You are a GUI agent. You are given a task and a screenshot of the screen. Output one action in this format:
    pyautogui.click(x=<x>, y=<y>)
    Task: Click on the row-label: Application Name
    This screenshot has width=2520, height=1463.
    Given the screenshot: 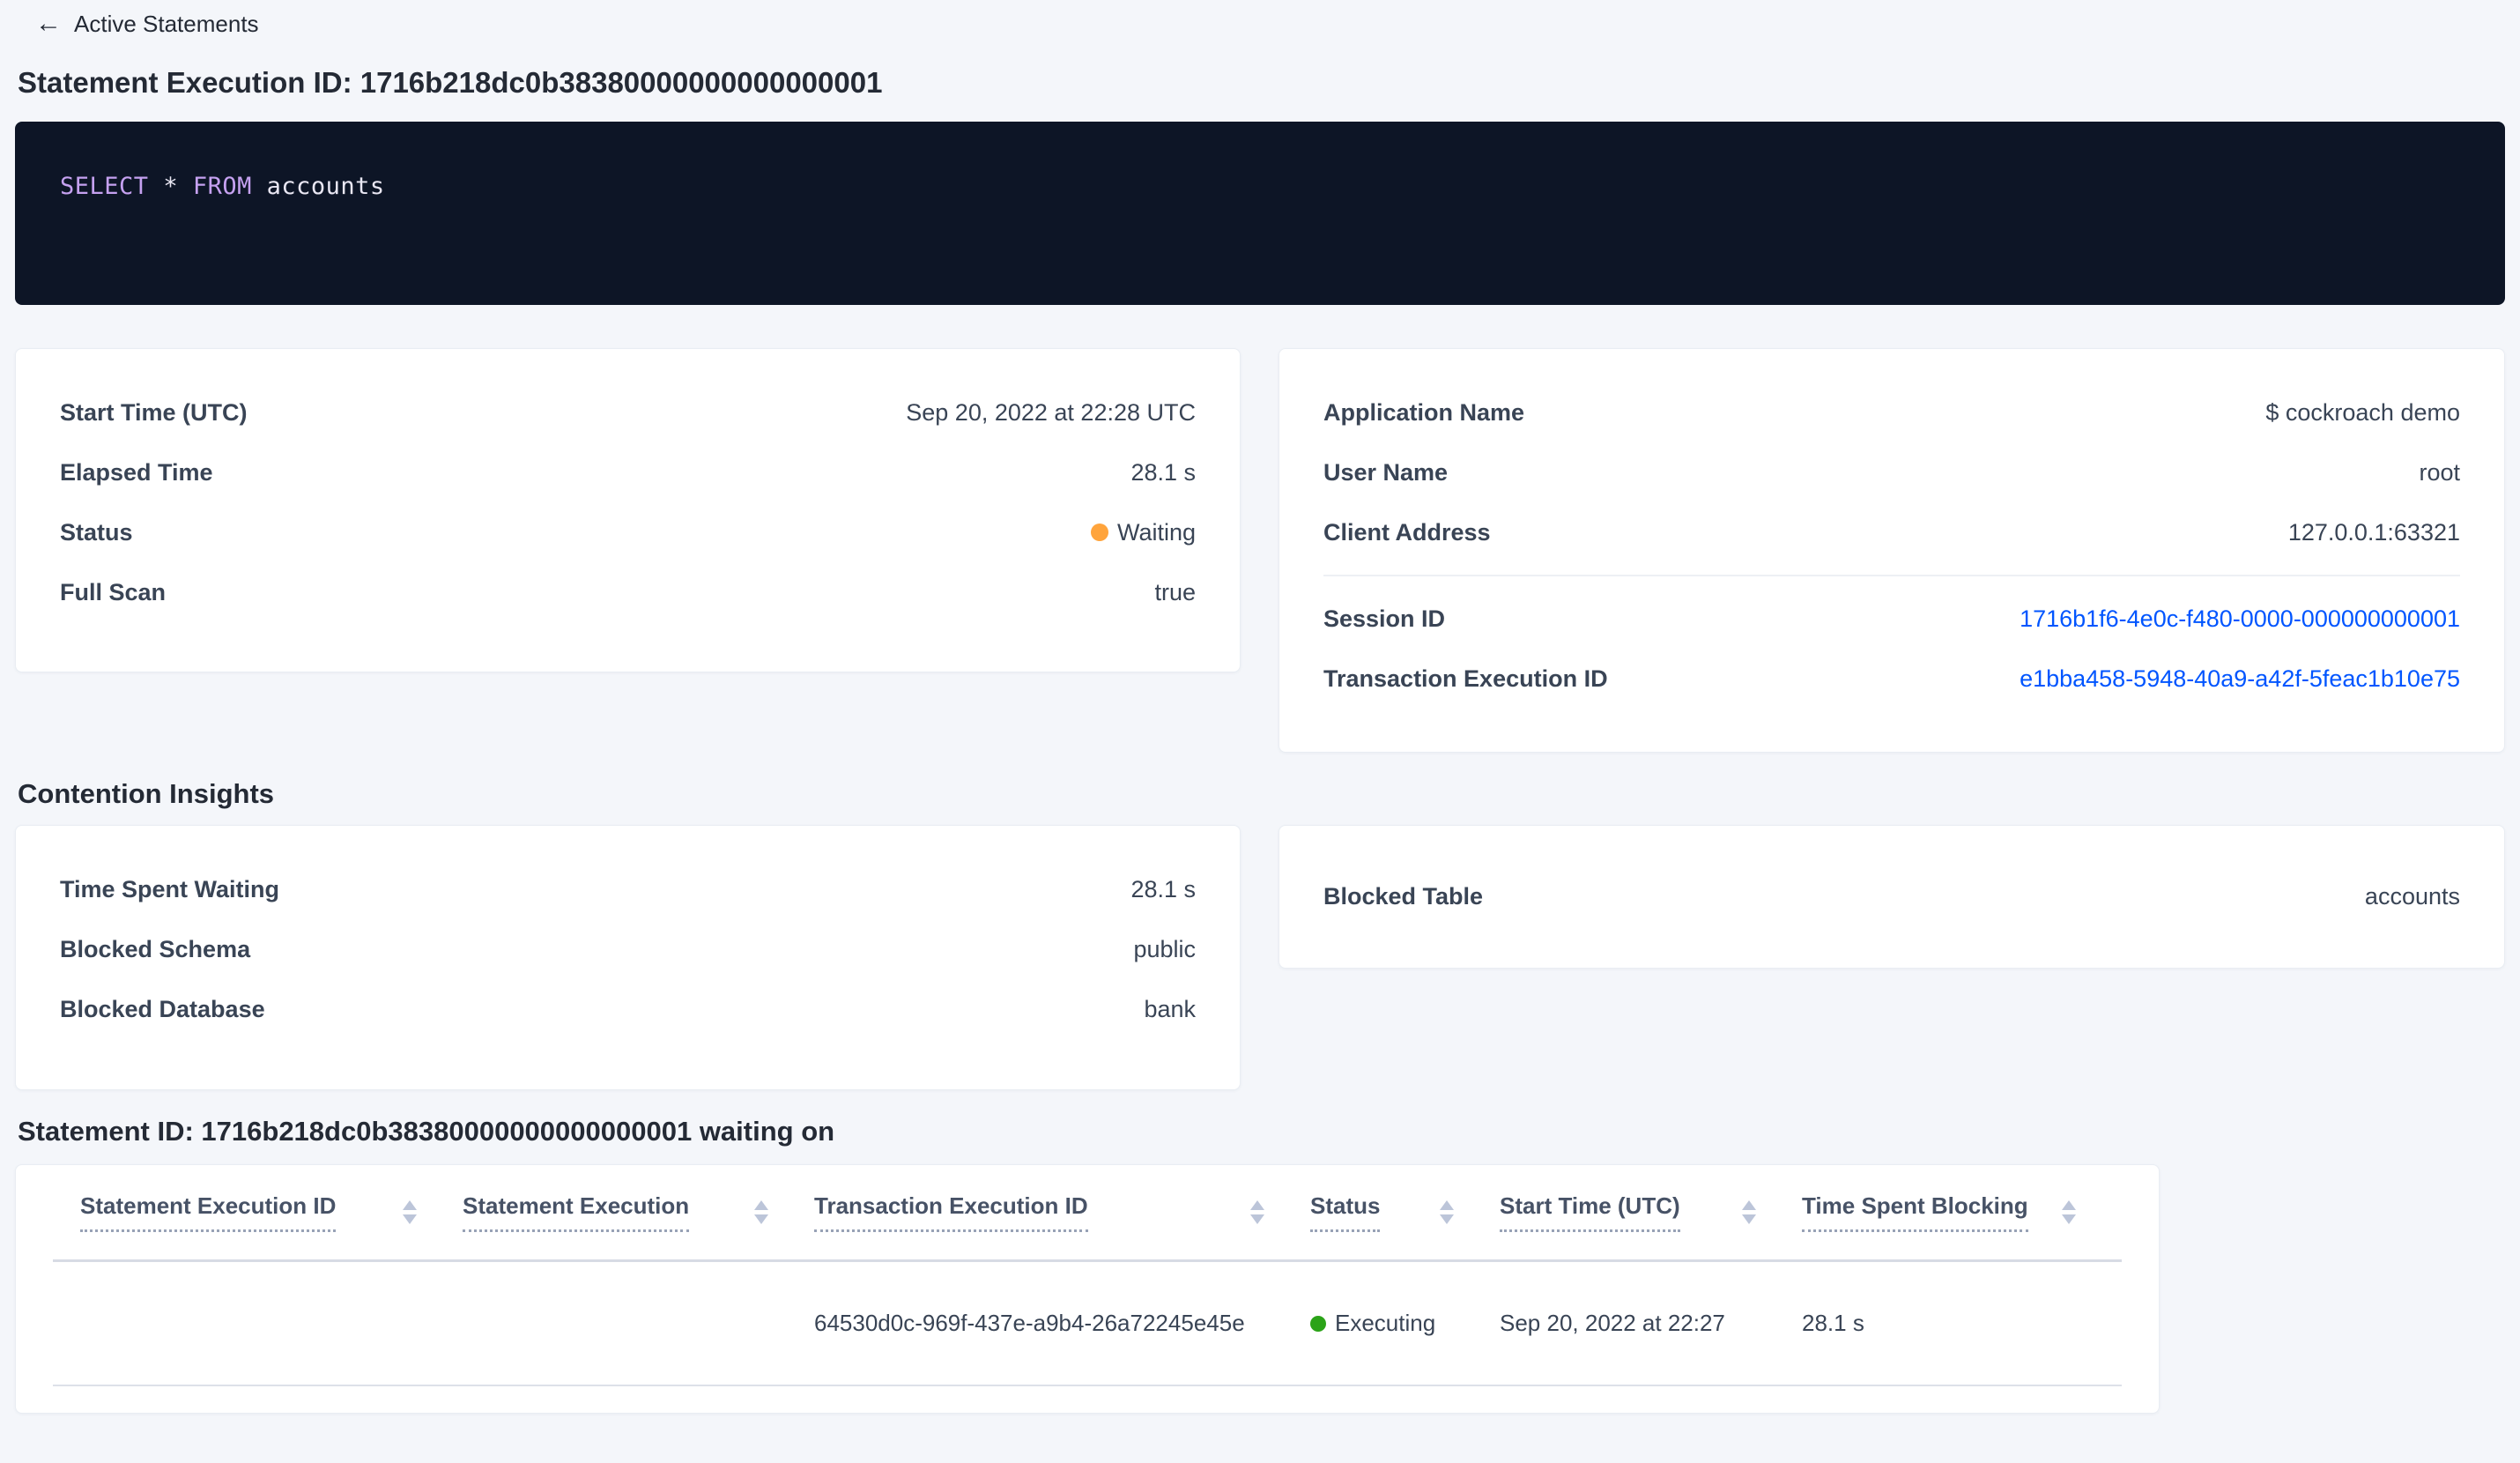 What is the action you would take?
    pyautogui.click(x=1424, y=412)
    